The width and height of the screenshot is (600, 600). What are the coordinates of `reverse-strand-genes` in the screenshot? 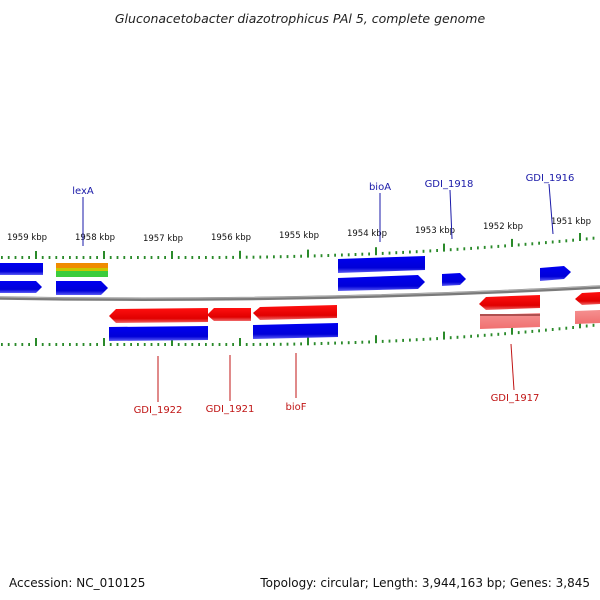 It's located at (354, 316).